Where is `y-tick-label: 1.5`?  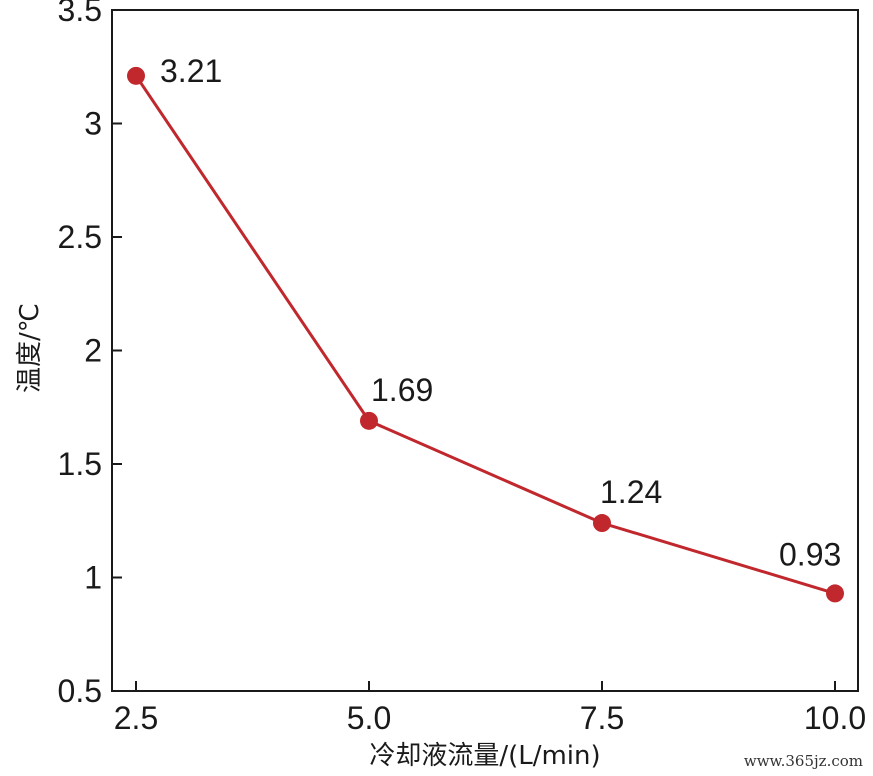 y-tick-label: 1.5 is located at coordinates (80, 464).